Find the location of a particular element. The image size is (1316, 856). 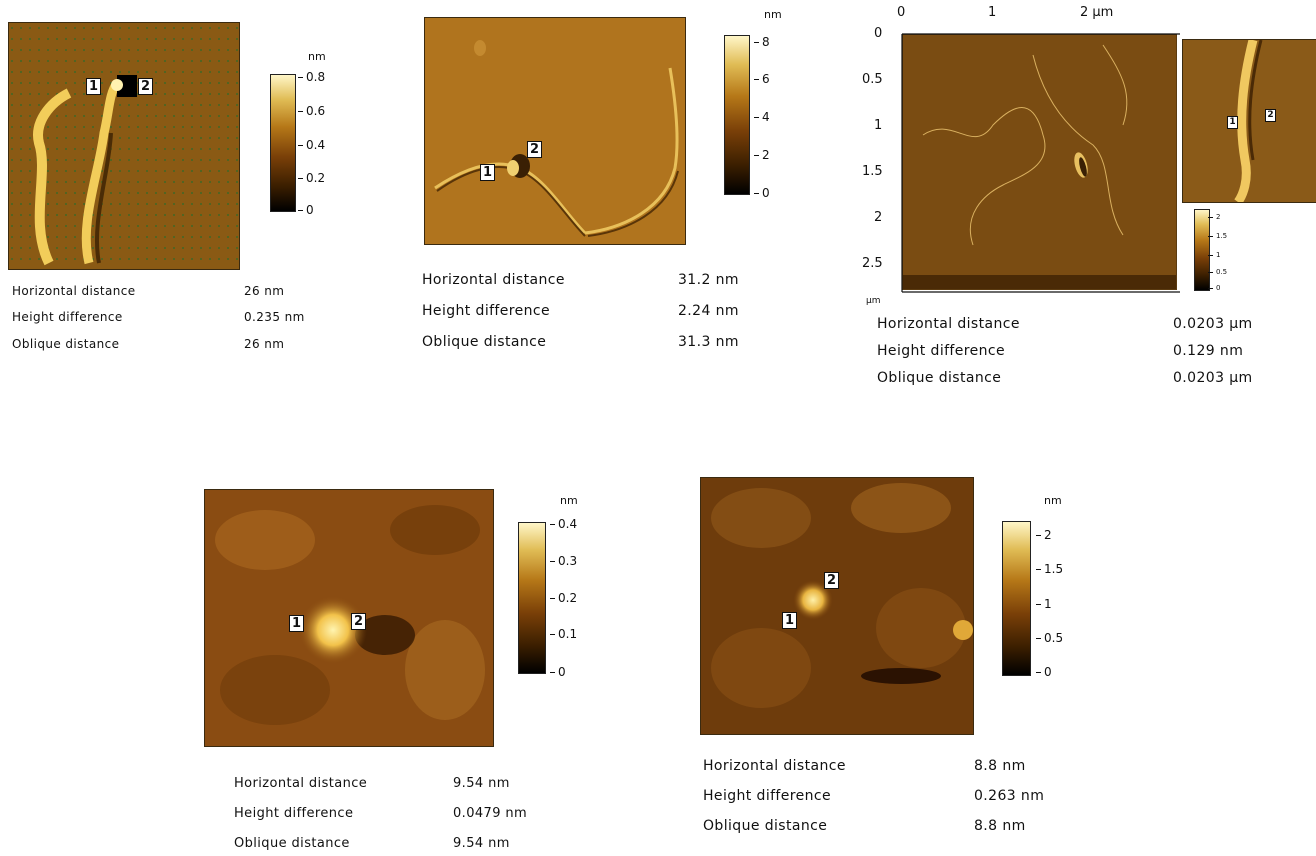

x-axis-tick: 0 is located at coordinates (901, 12).